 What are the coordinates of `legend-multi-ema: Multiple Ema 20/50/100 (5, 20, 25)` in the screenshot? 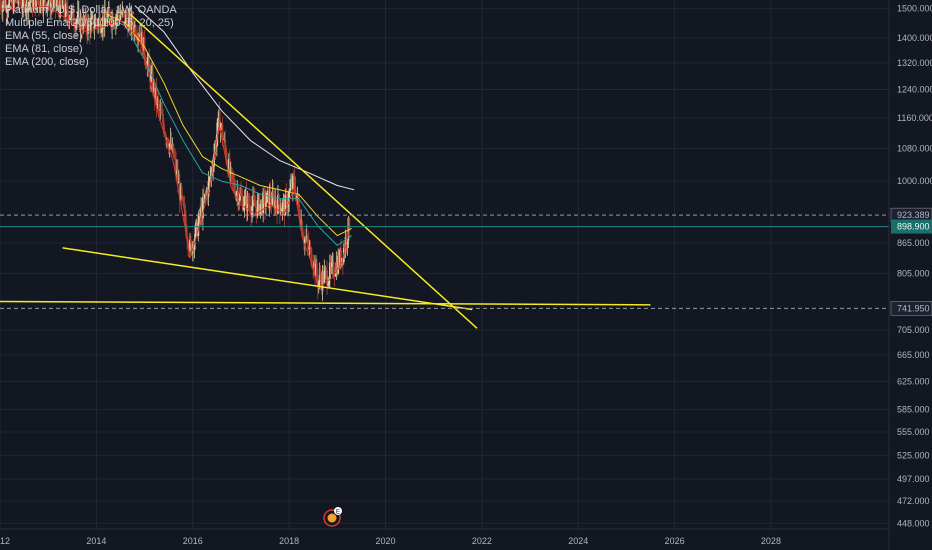 It's located at (89, 23).